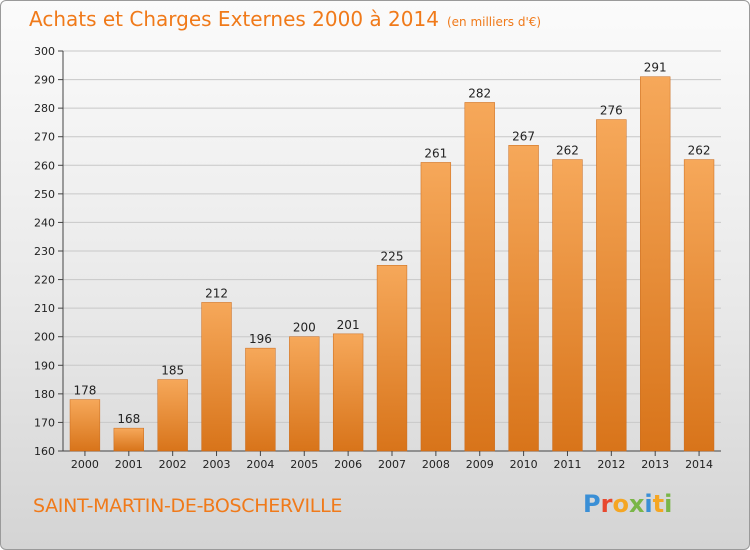 The width and height of the screenshot is (750, 550). What do you see at coordinates (260, 464) in the screenshot?
I see `x-tick-label: 2004` at bounding box center [260, 464].